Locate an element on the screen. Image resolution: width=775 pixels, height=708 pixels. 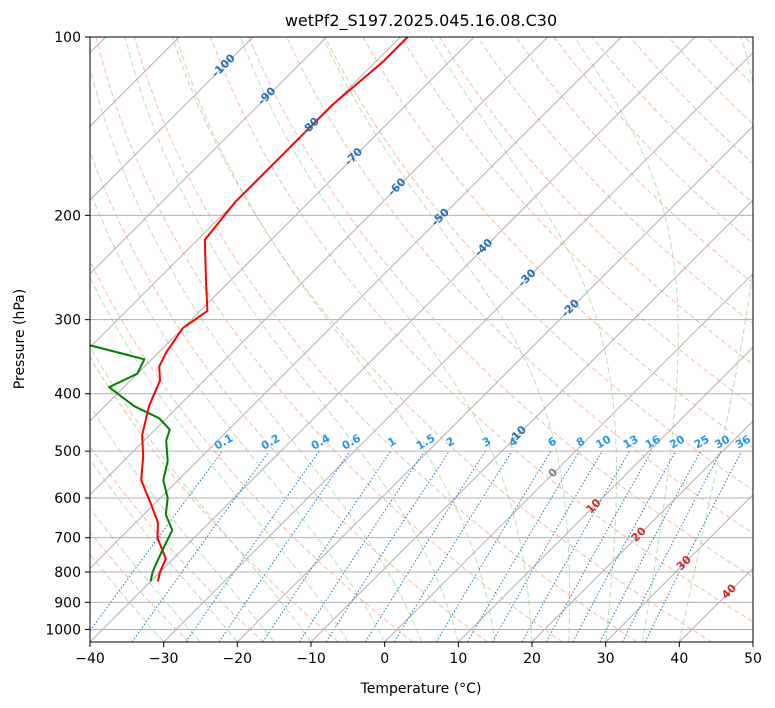
chart-title: wetPf2_S197.2025.045.16.08.C30 is located at coordinates (421, 21).